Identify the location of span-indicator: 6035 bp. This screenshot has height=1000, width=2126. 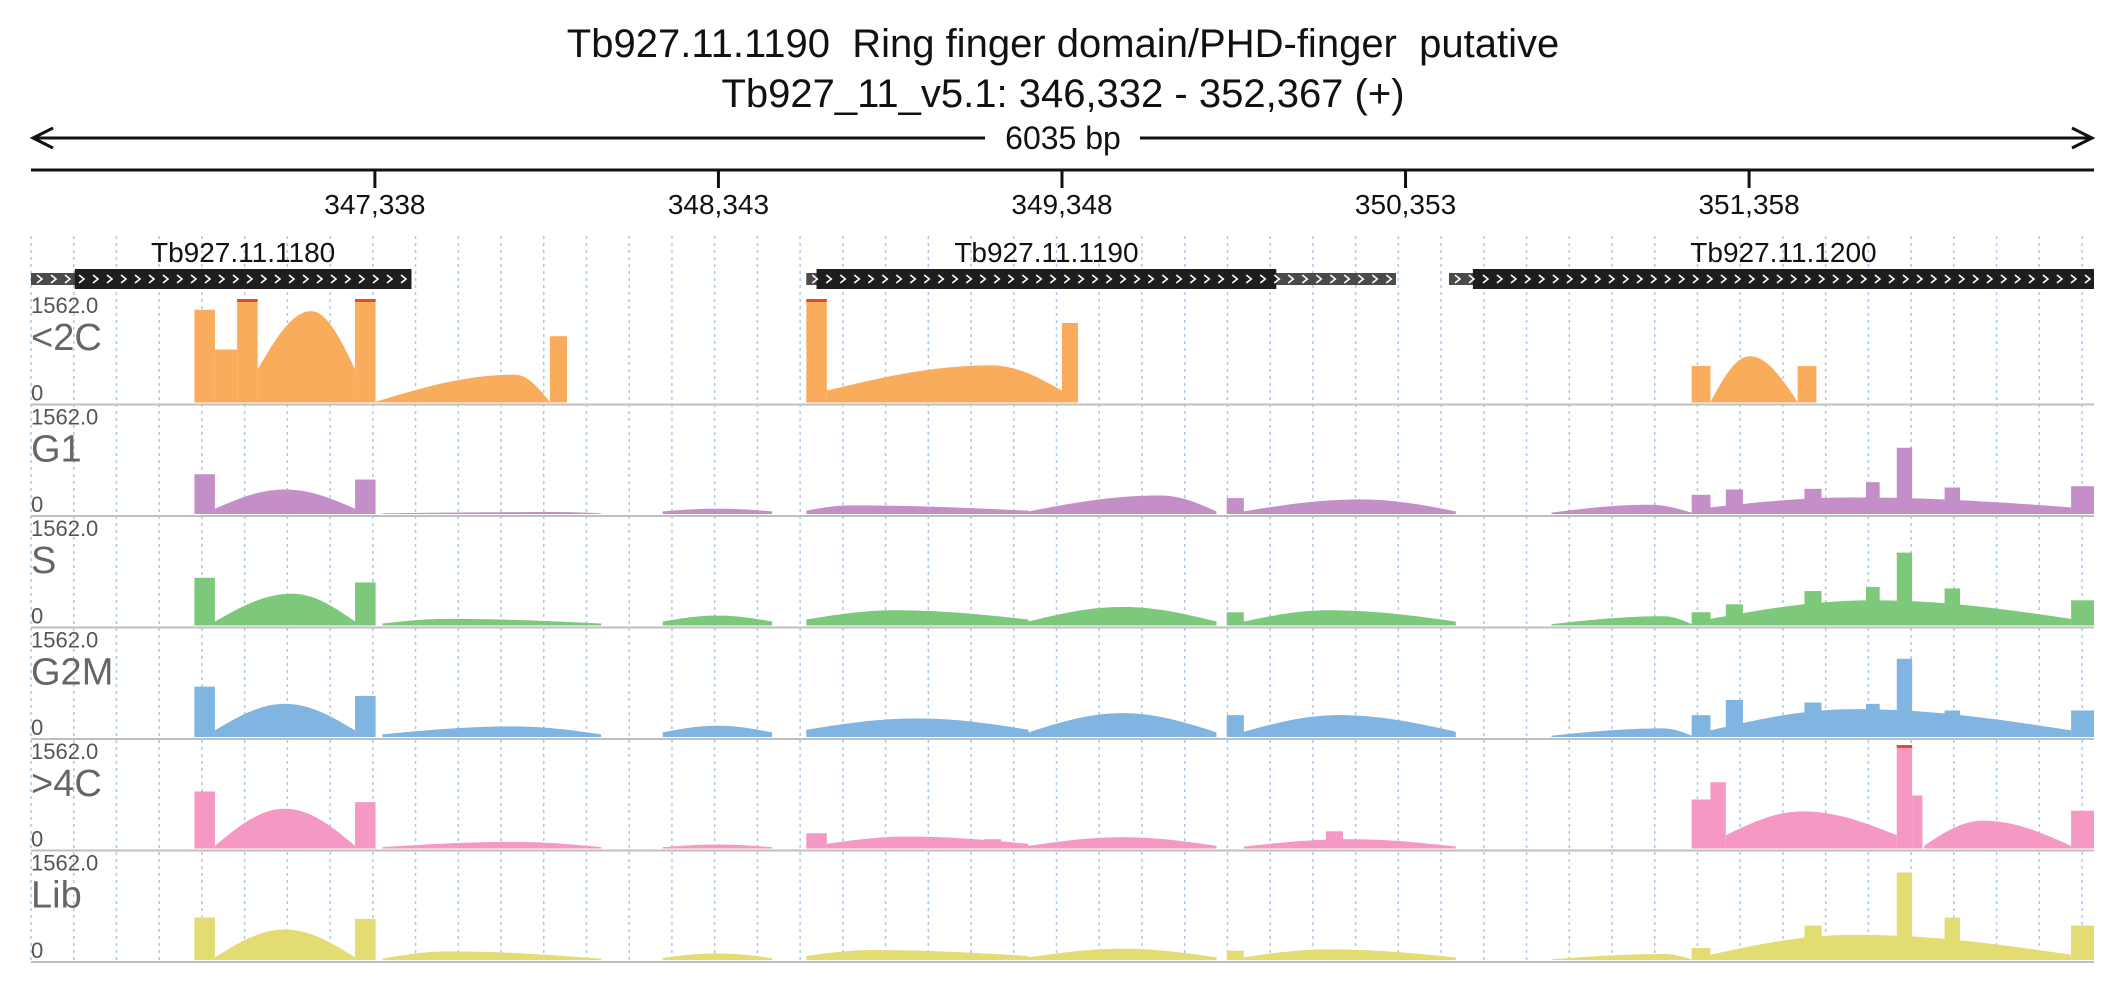
(1062, 138).